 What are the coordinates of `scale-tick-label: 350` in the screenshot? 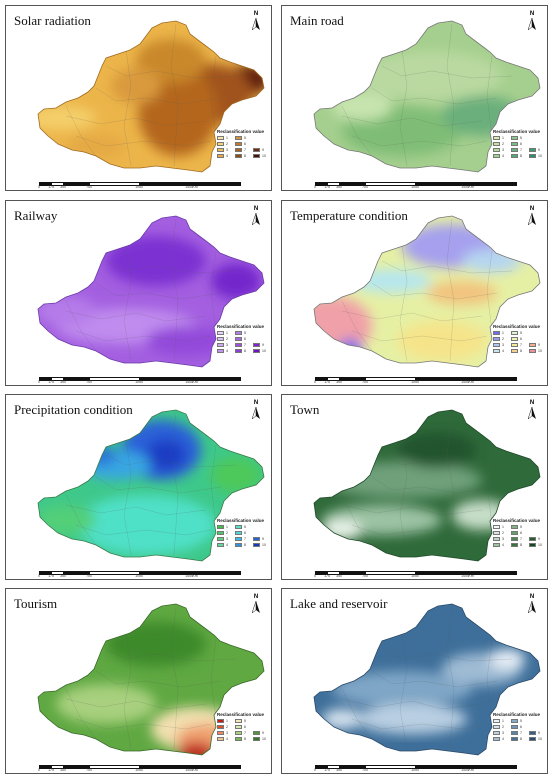 It's located at (339, 187).